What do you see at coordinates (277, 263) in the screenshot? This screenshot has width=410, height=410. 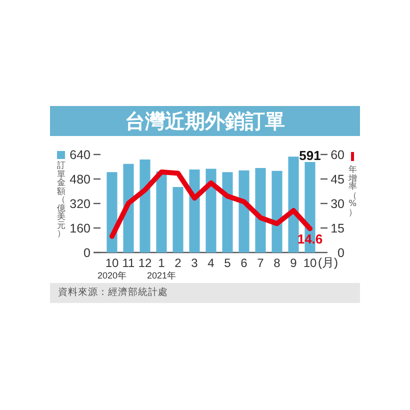 I see `x-tick-label: 8` at bounding box center [277, 263].